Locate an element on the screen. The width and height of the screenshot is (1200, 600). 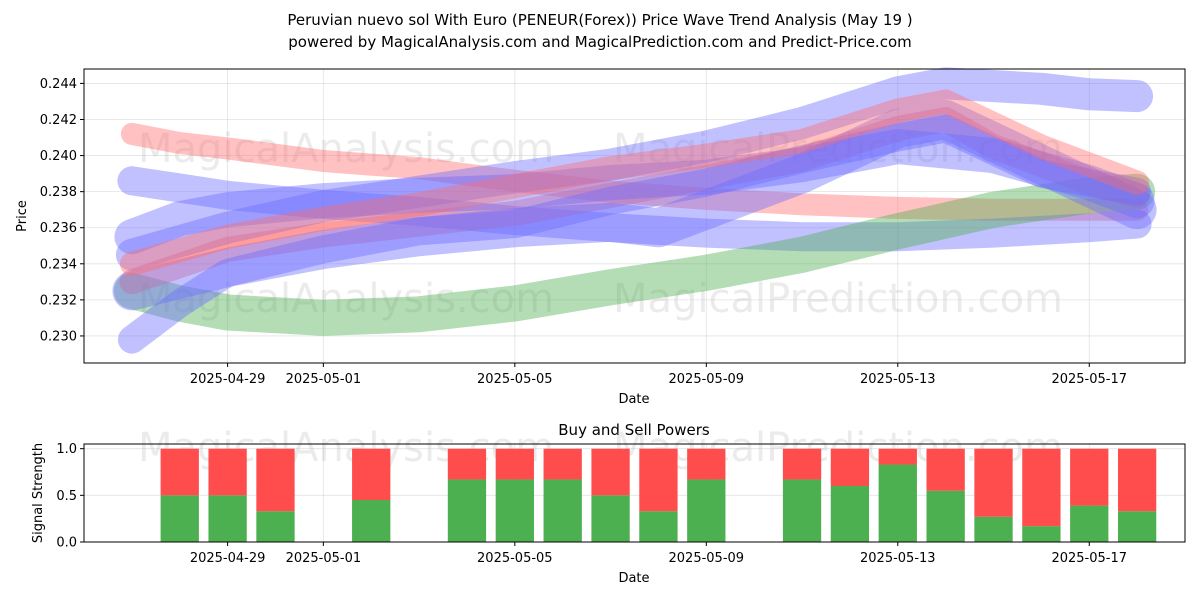
powers-x-tick-label: 2025-05-01 is located at coordinates (324, 558).